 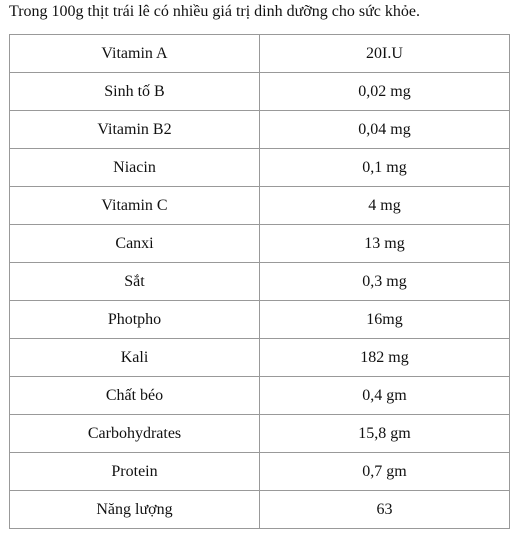 I want to click on nutrient-amount: 0,4 gm, so click(x=384, y=395).